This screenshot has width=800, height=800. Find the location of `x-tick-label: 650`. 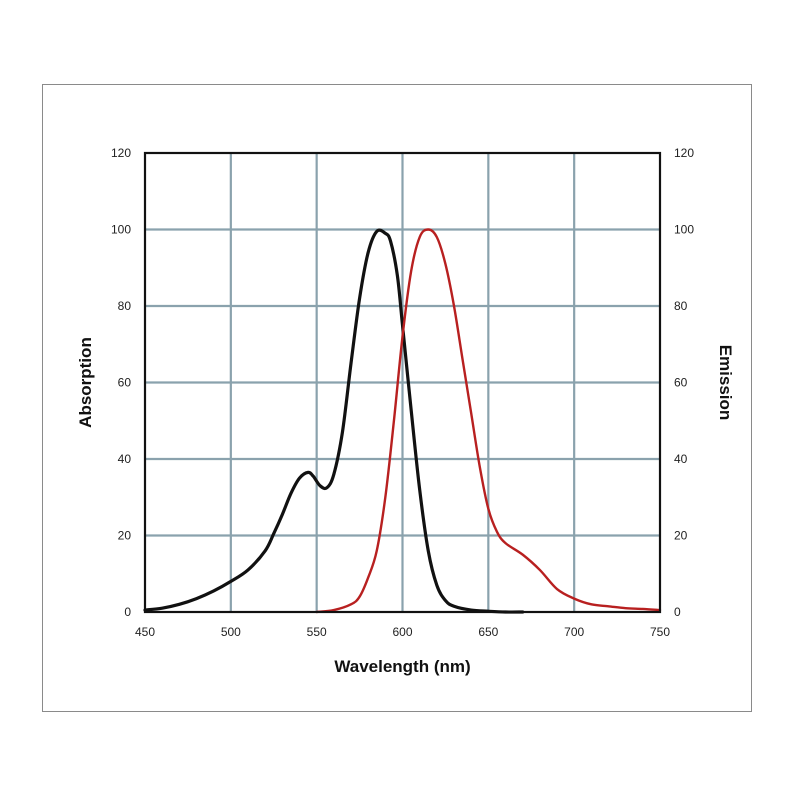

x-tick-label: 650 is located at coordinates (488, 632).